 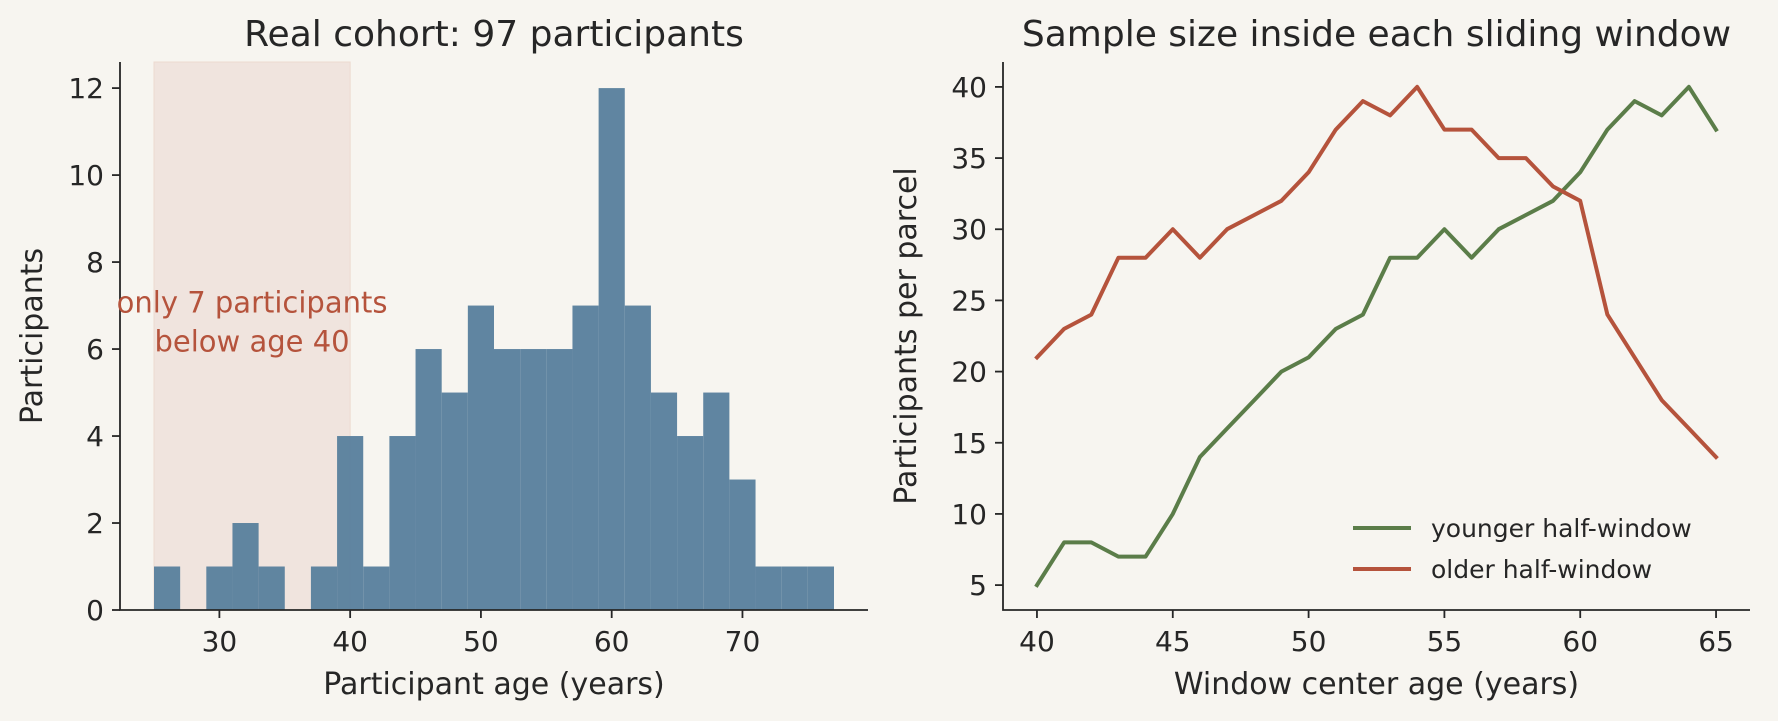 What do you see at coordinates (220, 641) in the screenshot?
I see `x-tick-label: 30` at bounding box center [220, 641].